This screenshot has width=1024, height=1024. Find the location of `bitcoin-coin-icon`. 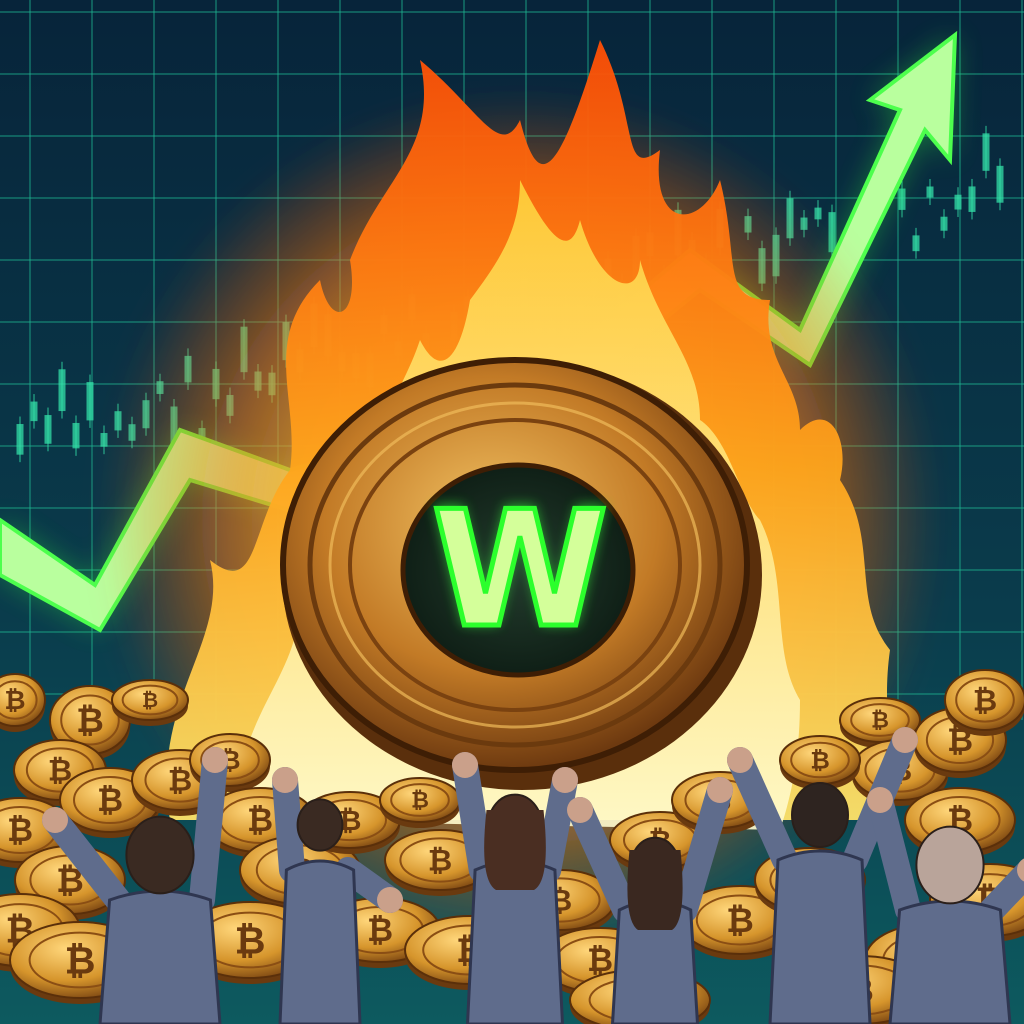

bitcoin-coin-icon is located at coordinates (23, 700).